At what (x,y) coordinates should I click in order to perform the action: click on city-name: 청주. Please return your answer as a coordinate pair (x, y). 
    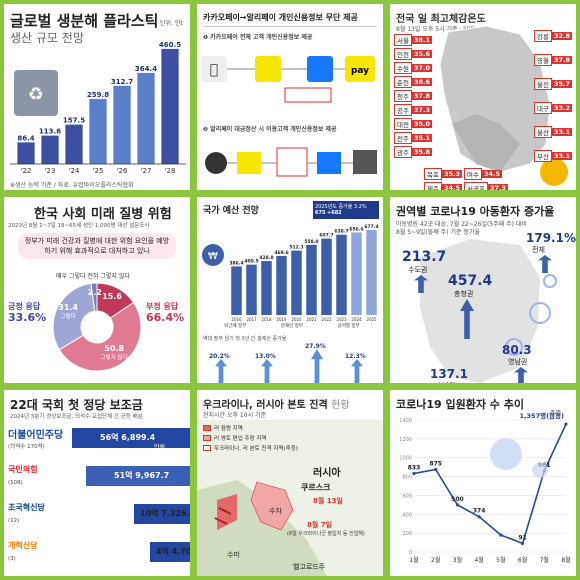
    Looking at the image, I should click on (403, 96).